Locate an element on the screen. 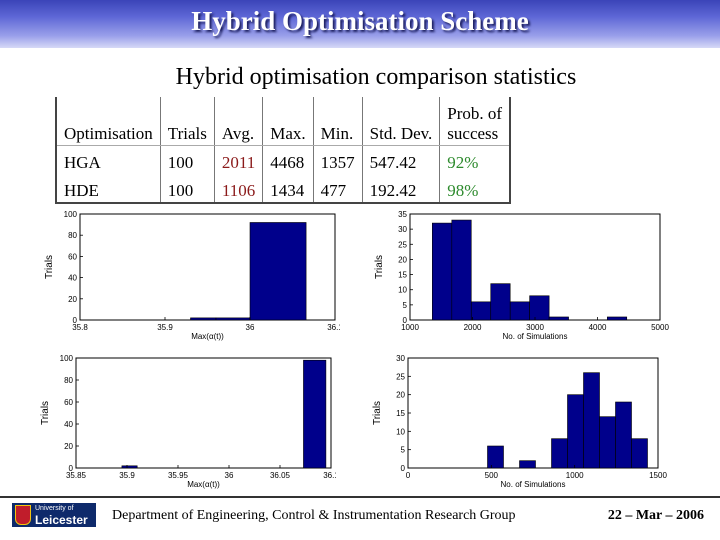 The width and height of the screenshot is (720, 540). x-tick-label: 500 is located at coordinates (492, 475).